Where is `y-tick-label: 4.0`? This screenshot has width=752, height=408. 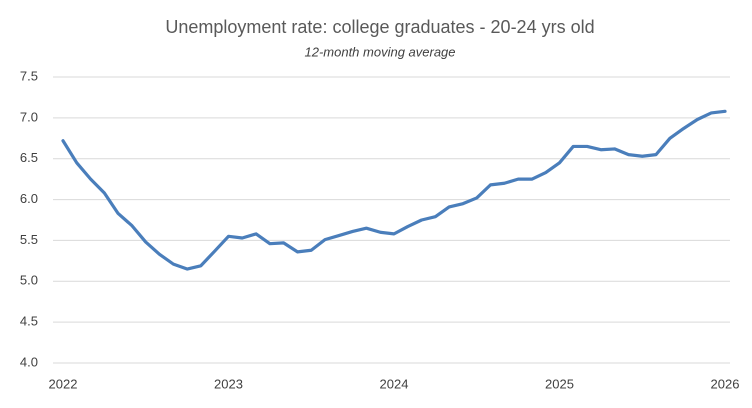 y-tick-label: 4.0 is located at coordinates (29, 361).